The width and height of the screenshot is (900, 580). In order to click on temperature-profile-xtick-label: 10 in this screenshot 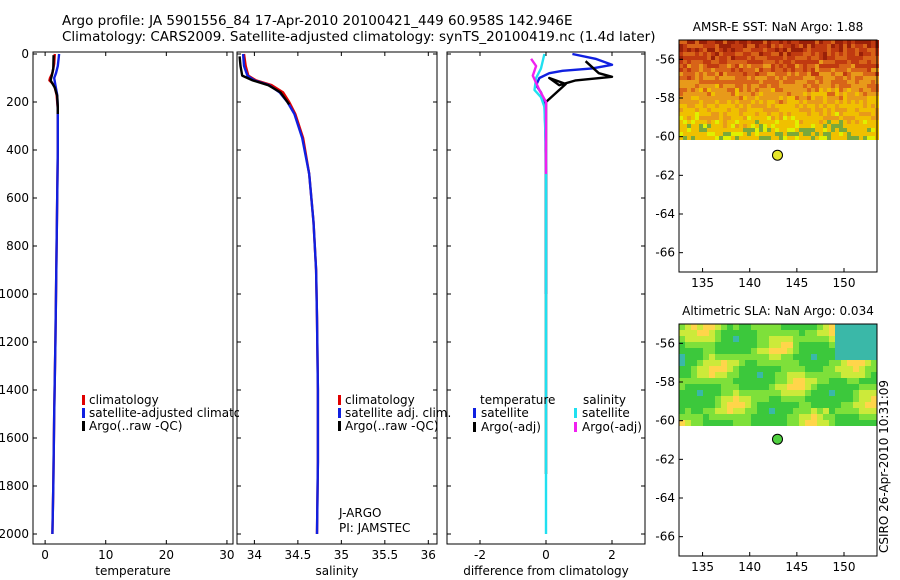, I will do `click(105, 555)`.